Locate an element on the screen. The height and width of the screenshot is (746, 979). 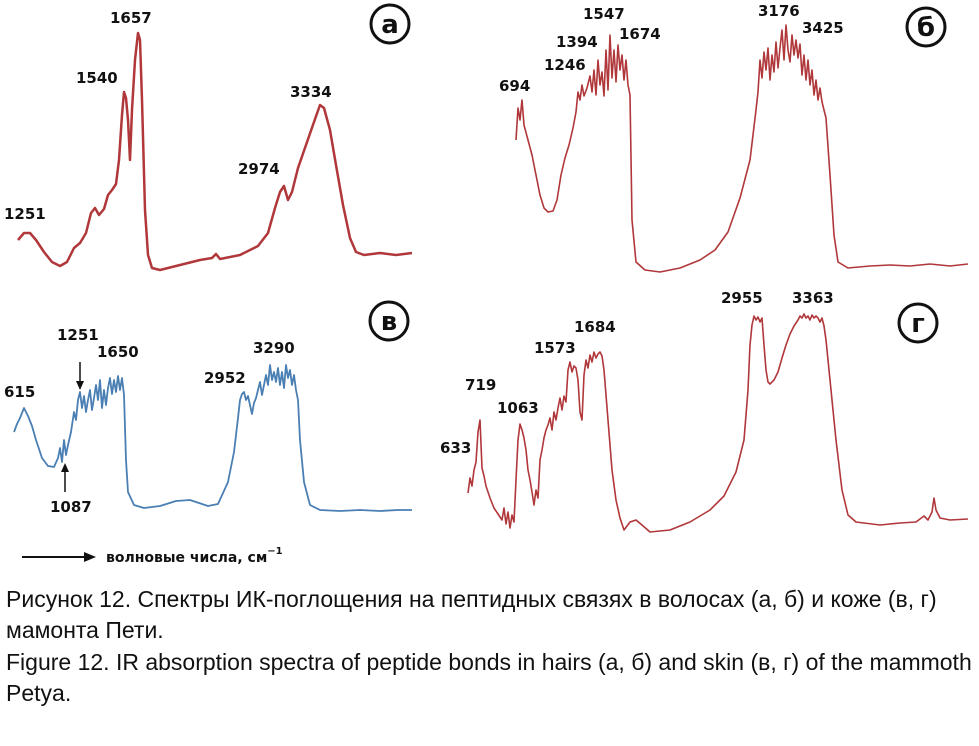
panel-d-letter-badge: г is located at coordinates (918, 323).